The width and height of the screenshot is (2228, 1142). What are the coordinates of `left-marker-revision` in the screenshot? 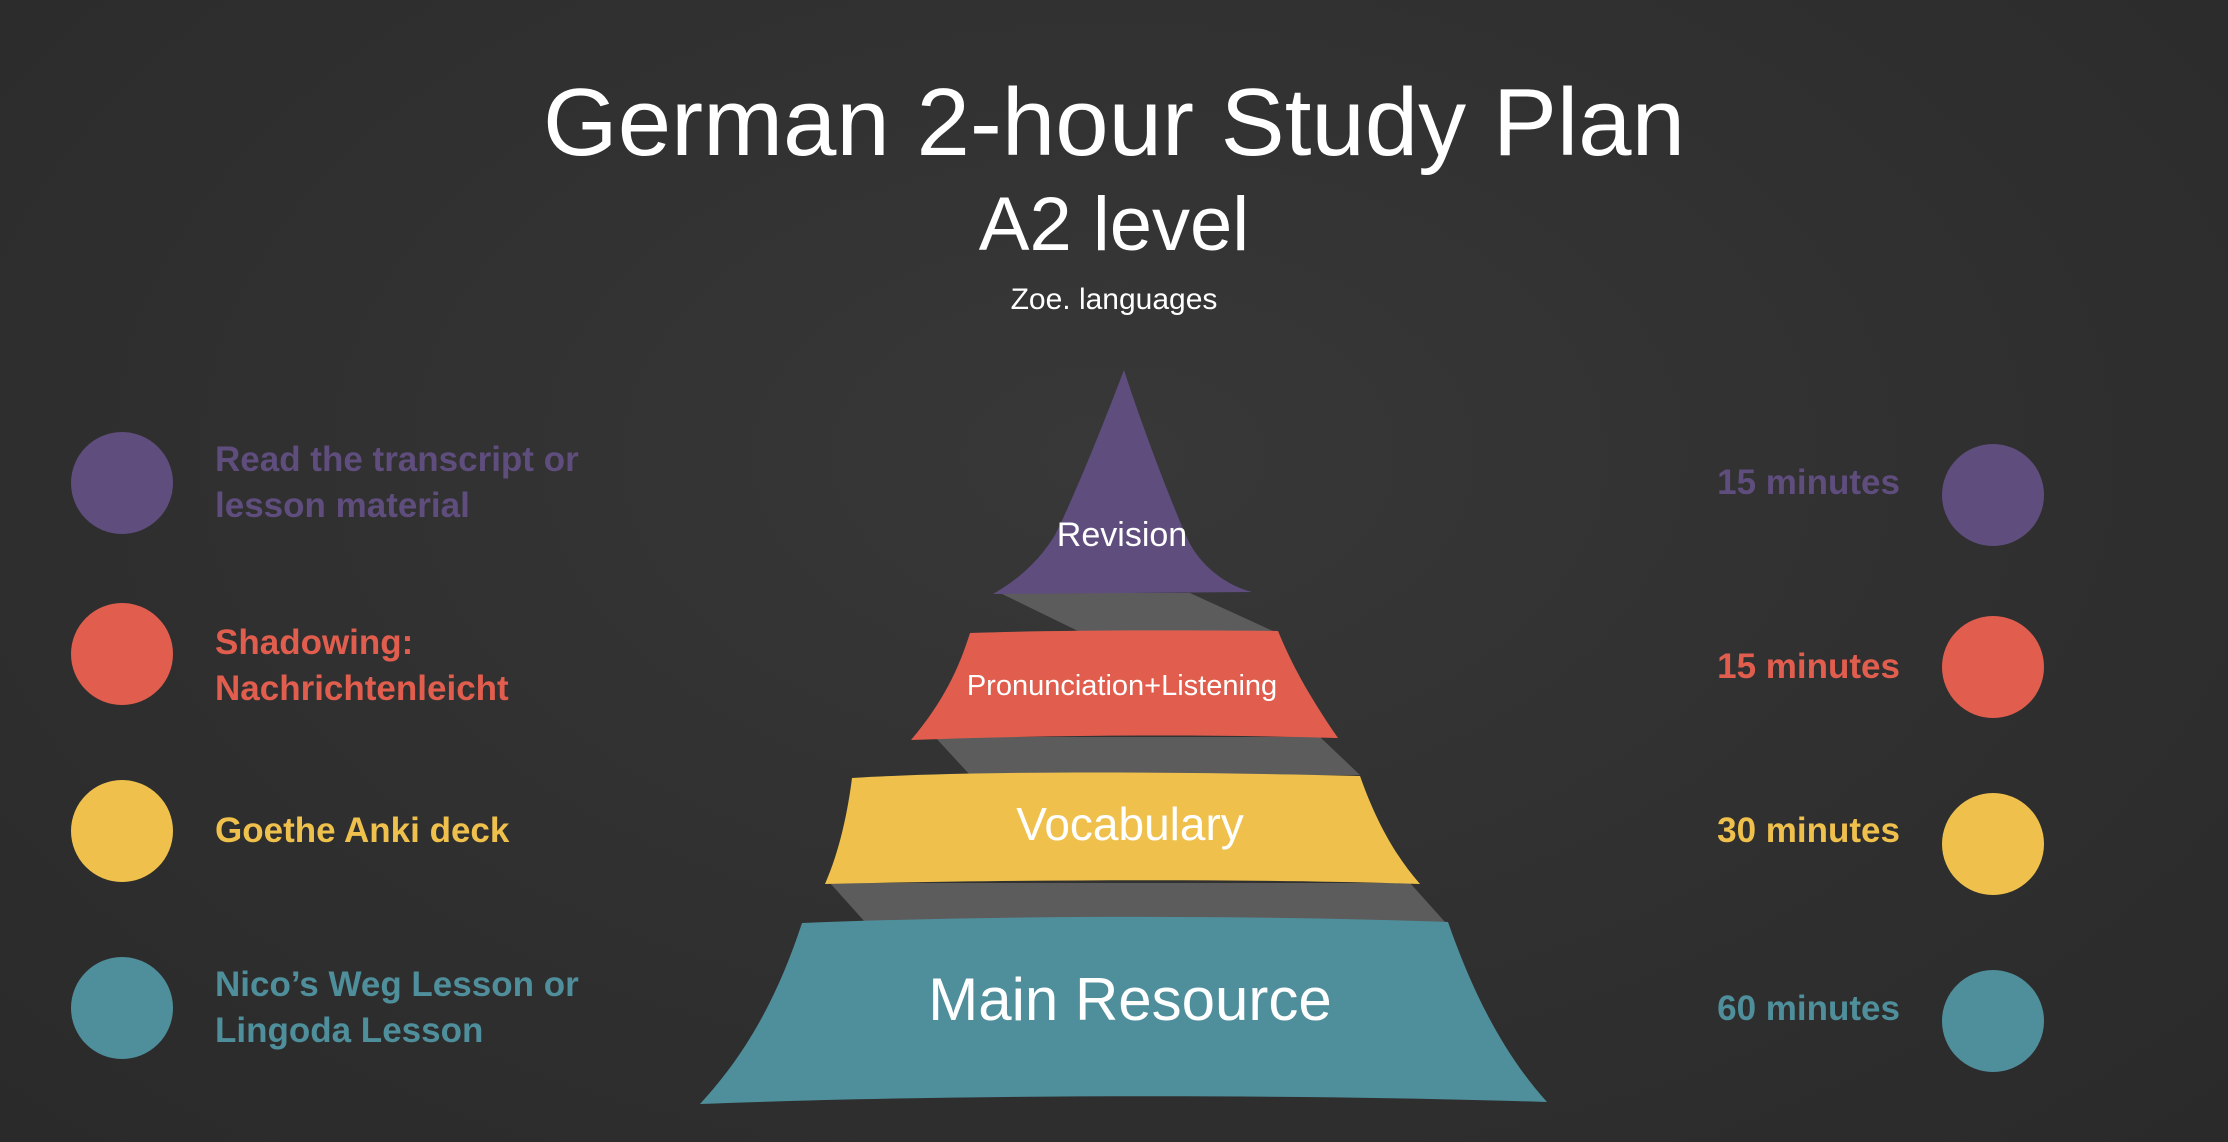 It's located at (122, 483).